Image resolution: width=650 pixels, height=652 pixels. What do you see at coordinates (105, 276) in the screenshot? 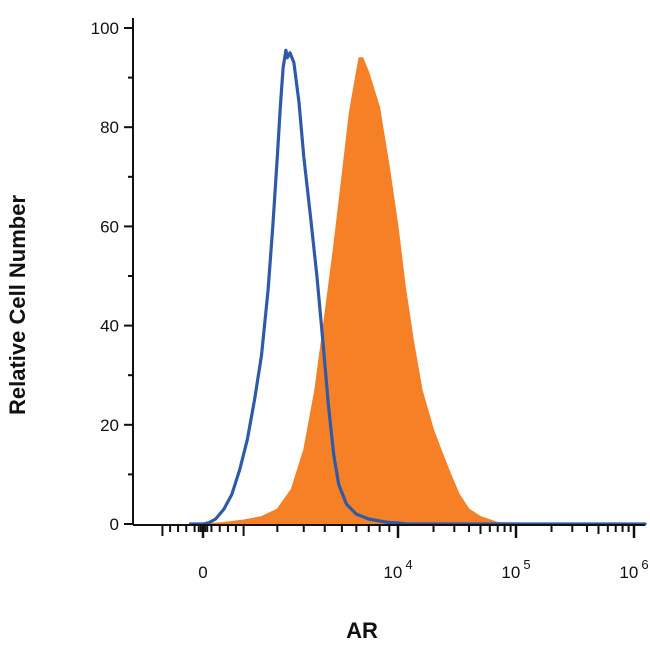
I see `y-axis-tick-labels: 0 20 40 60 80 100` at bounding box center [105, 276].